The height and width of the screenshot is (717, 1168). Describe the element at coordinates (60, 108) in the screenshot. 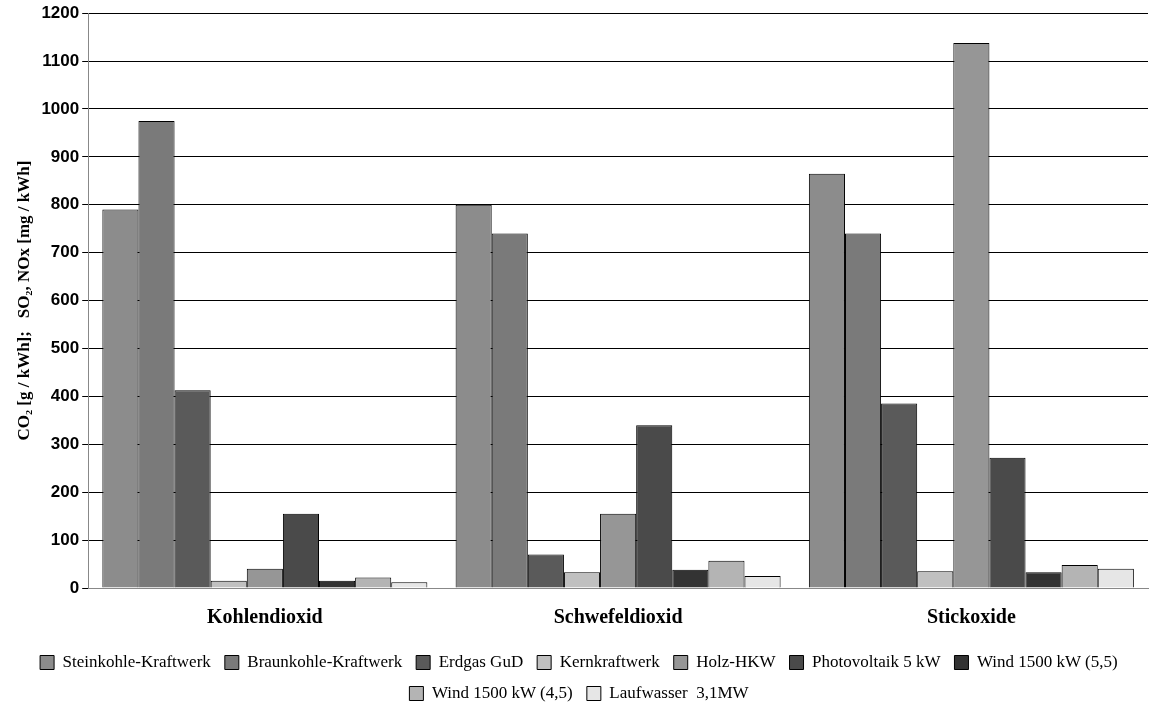

I see `y-tick-label: 1000` at that location.